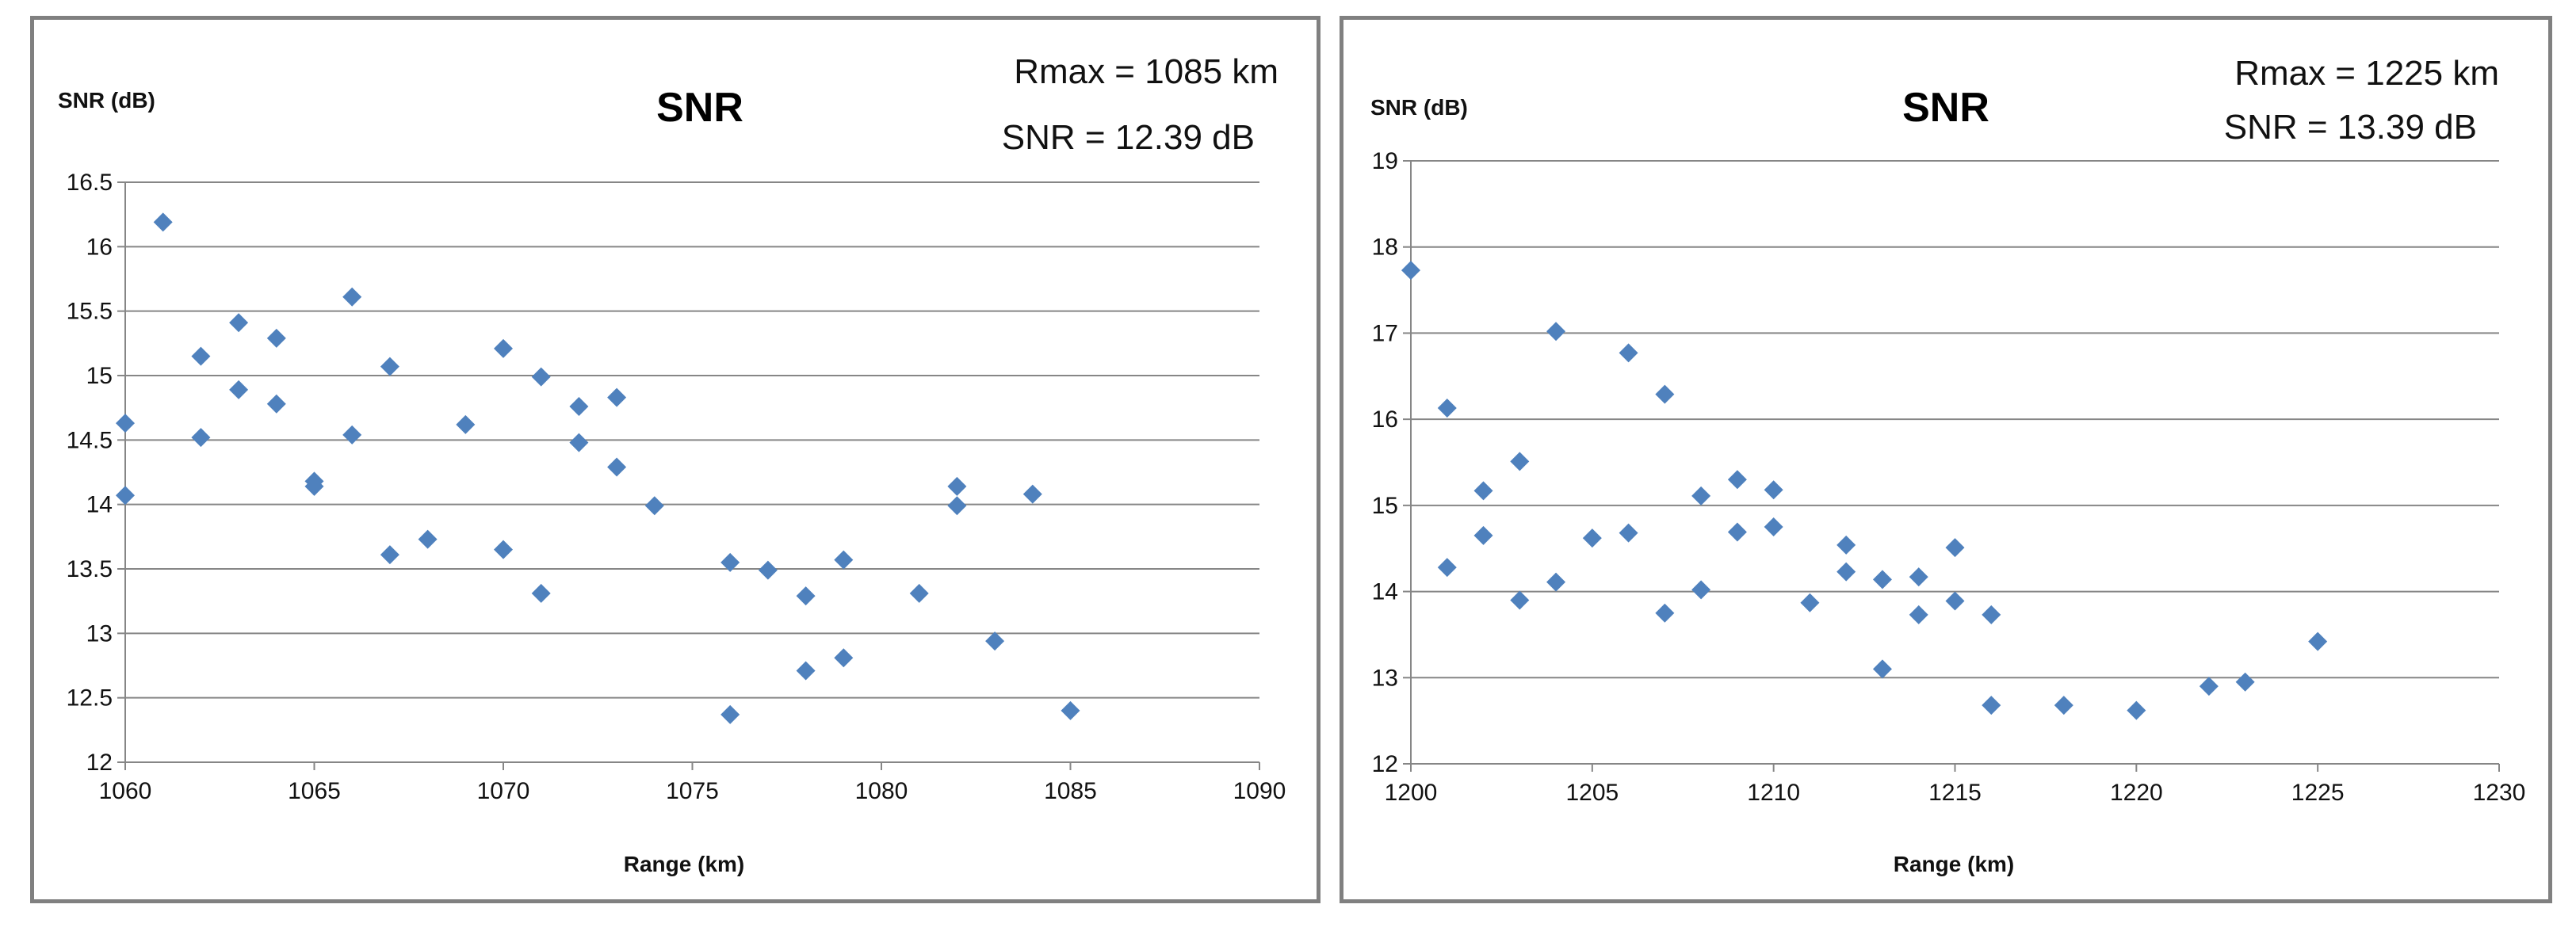 Image resolution: width=2576 pixels, height=931 pixels. I want to click on x-tick-label: 1210, so click(1774, 793).